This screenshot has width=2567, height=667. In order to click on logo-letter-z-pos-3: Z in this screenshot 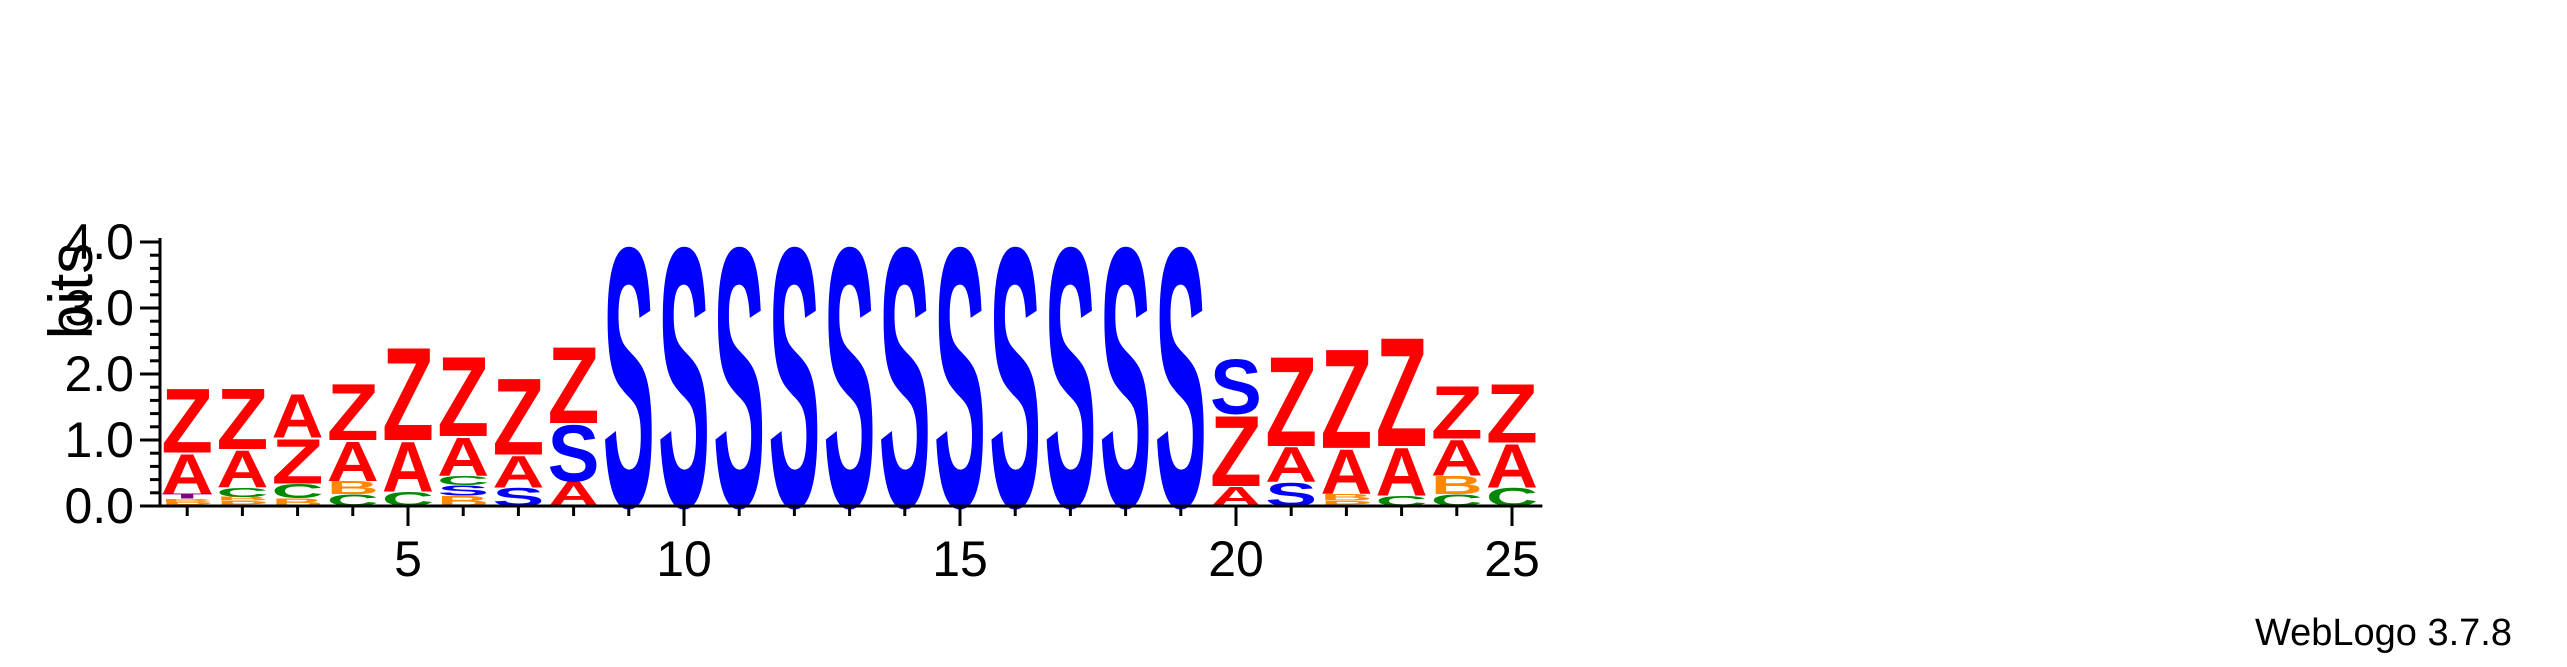, I will do `click(298, 462)`.